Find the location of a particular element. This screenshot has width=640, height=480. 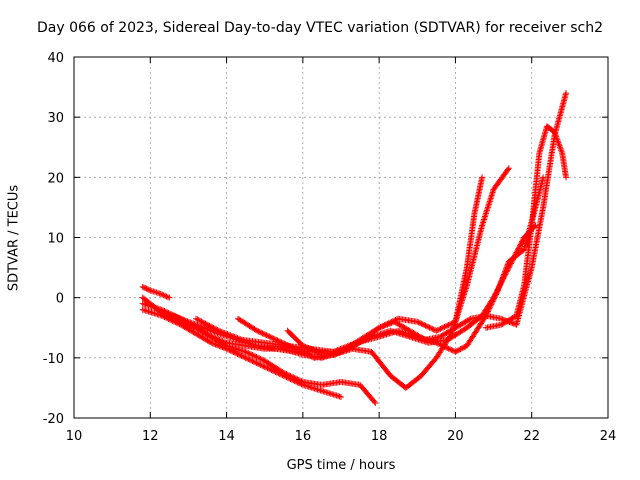

x-tick-label: 12 is located at coordinates (150, 436).